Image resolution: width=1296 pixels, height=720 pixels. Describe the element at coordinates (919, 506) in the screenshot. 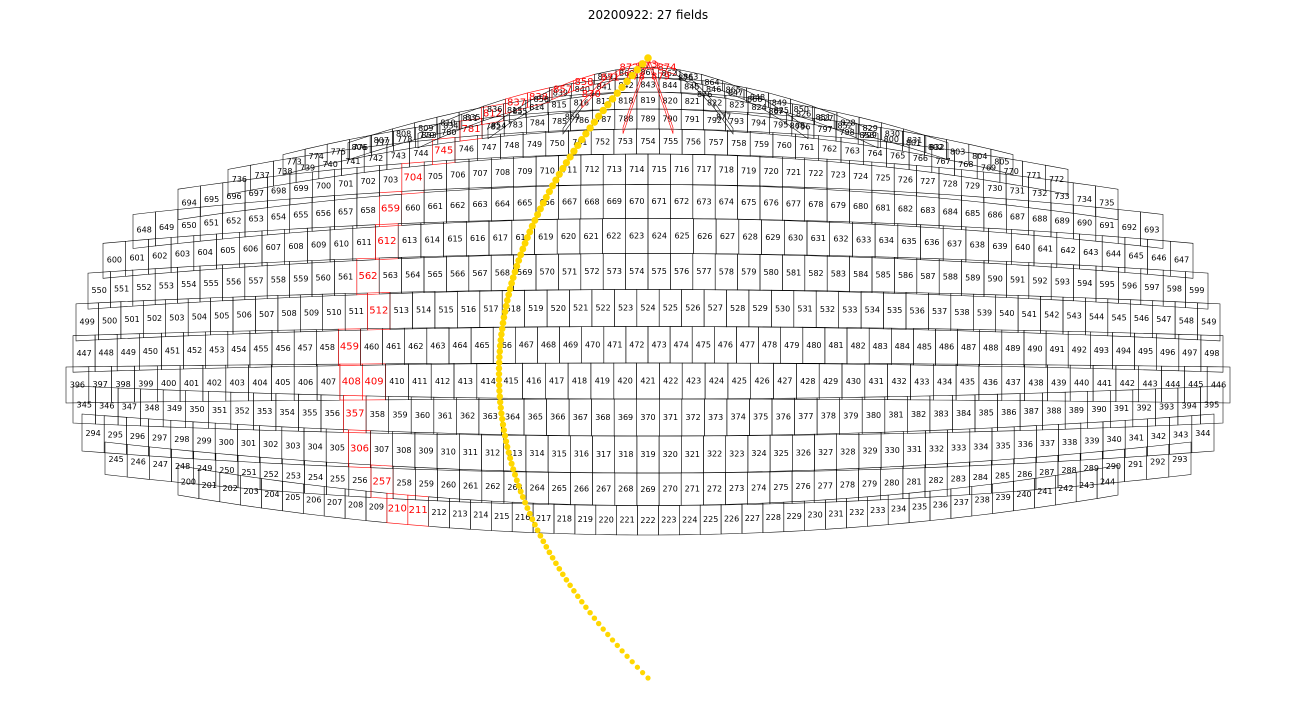

I see `field-label: 235` at that location.